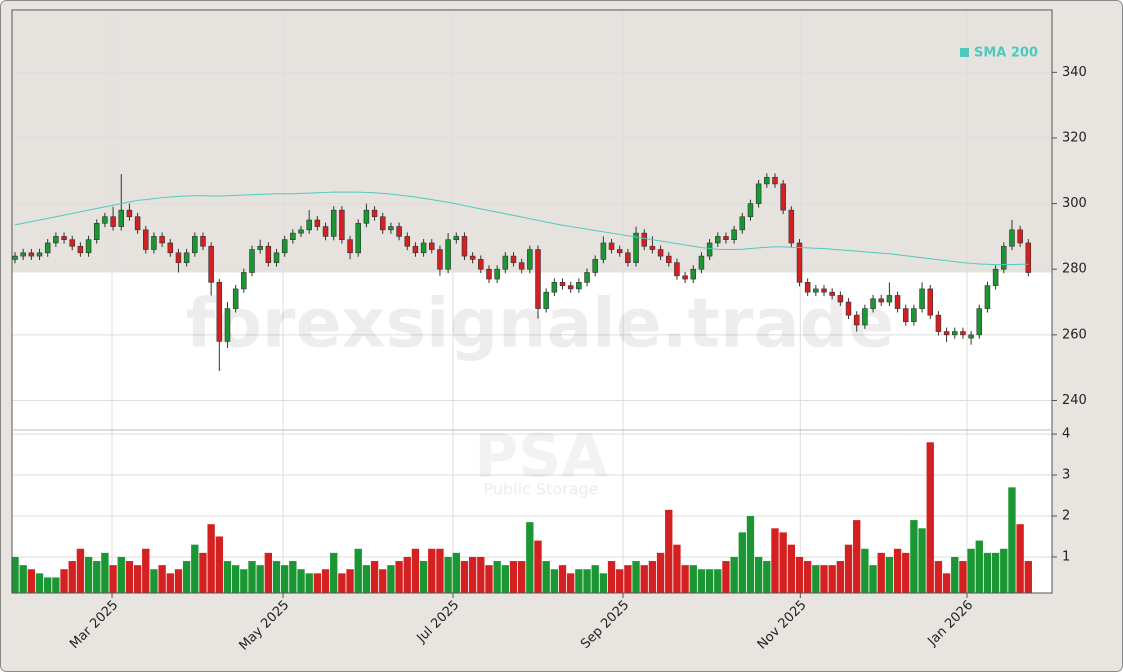 This screenshot has width=1123, height=672. I want to click on legend-label: SMA 200, so click(1006, 53).